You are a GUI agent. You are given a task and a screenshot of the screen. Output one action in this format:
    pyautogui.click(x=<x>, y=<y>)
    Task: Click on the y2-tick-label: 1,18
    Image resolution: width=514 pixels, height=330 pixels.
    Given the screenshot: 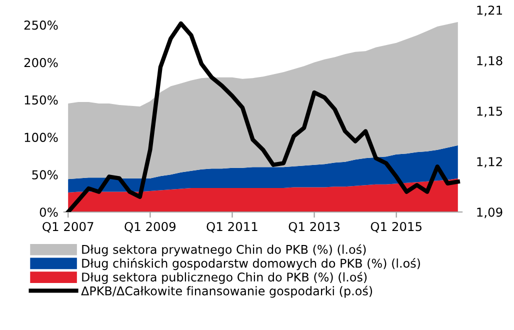 What is the action you would take?
    pyautogui.click(x=489, y=61)
    